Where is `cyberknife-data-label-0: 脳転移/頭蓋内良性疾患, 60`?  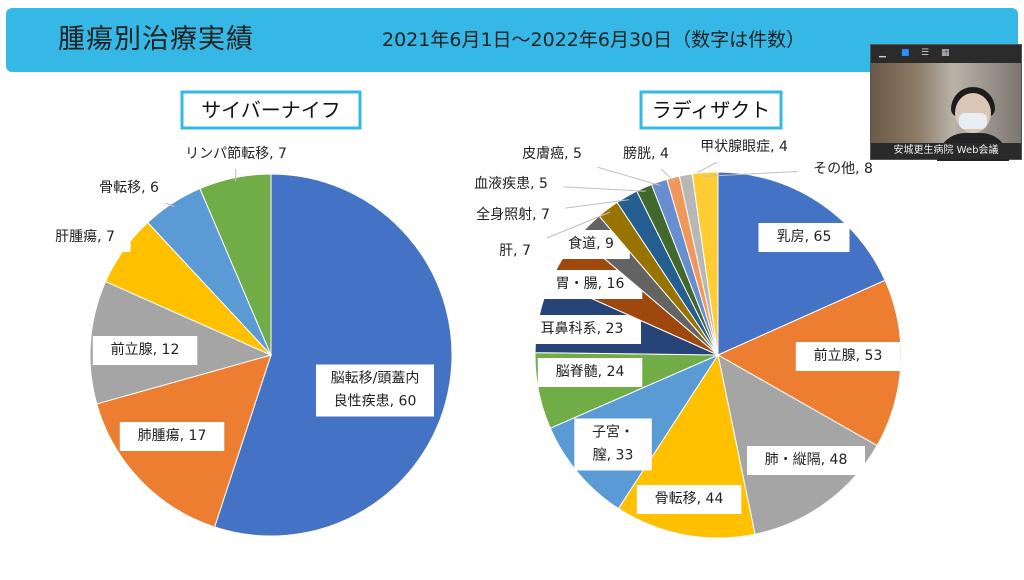
cyberknife-data-label-0: 脳転移/頭蓋内良性疾患, 60 is located at coordinates (375, 390).